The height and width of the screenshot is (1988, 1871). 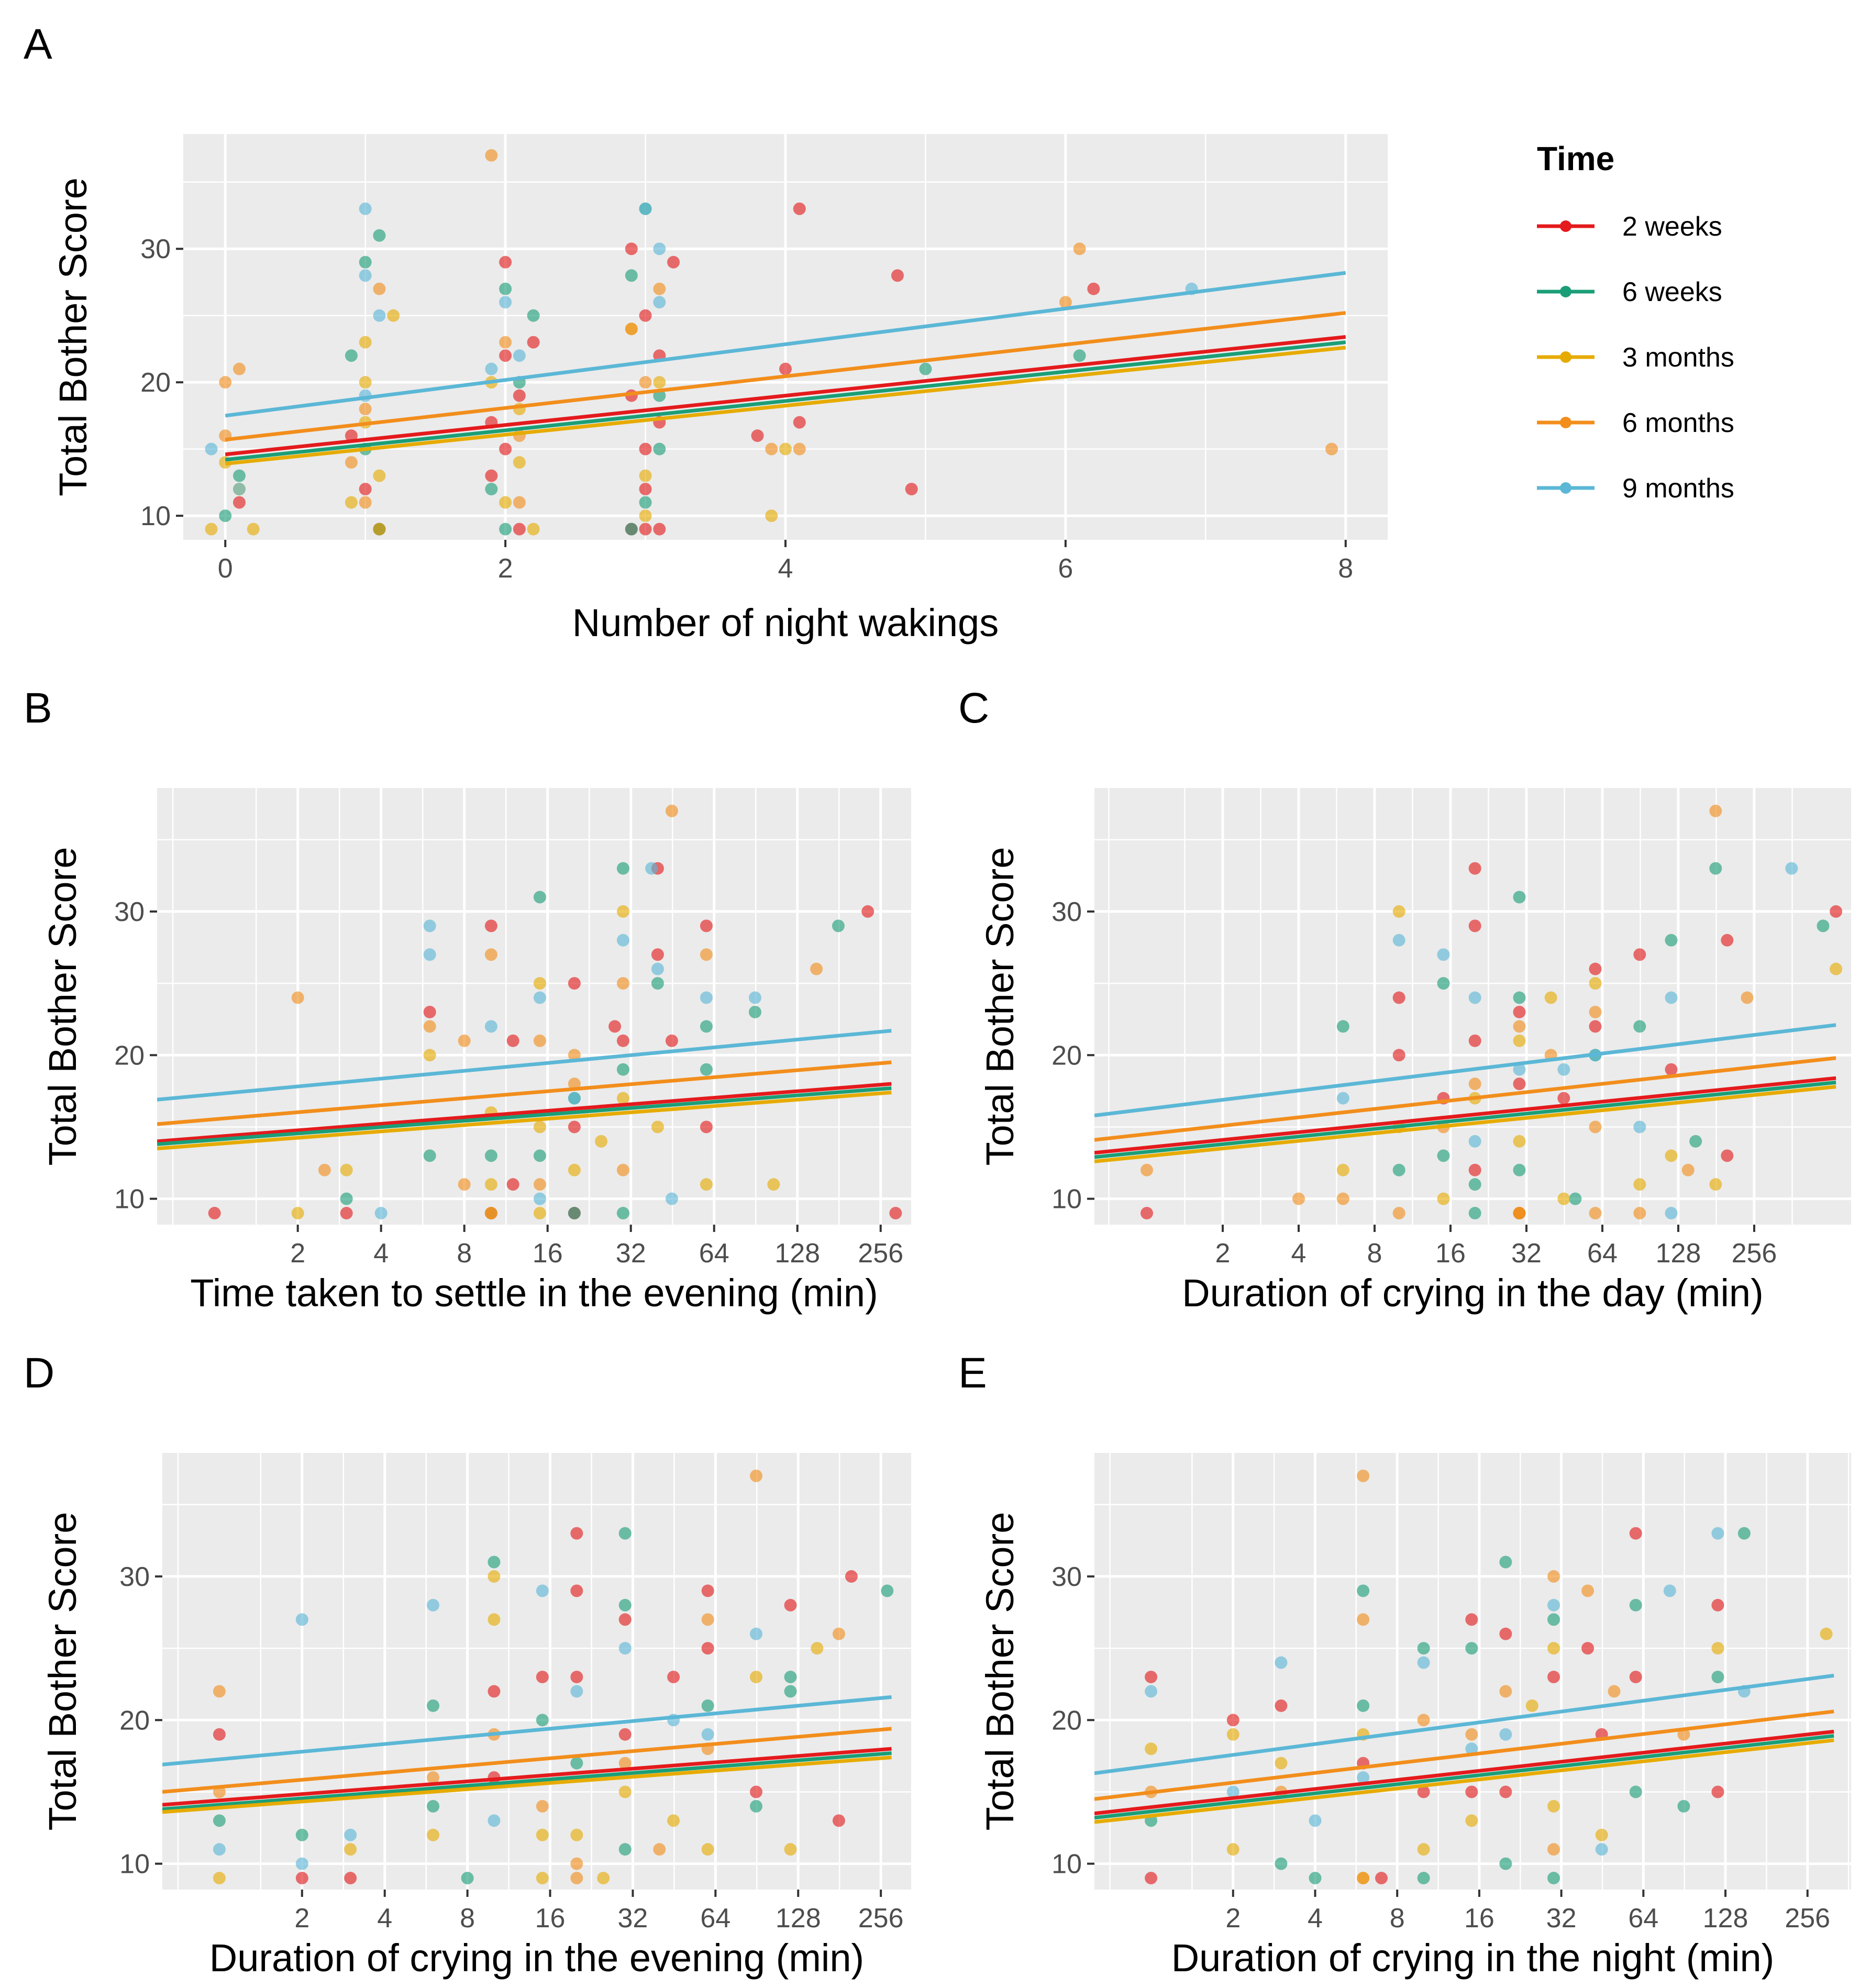 I want to click on panel-c-line-6-weeks, so click(x=1465, y=1119).